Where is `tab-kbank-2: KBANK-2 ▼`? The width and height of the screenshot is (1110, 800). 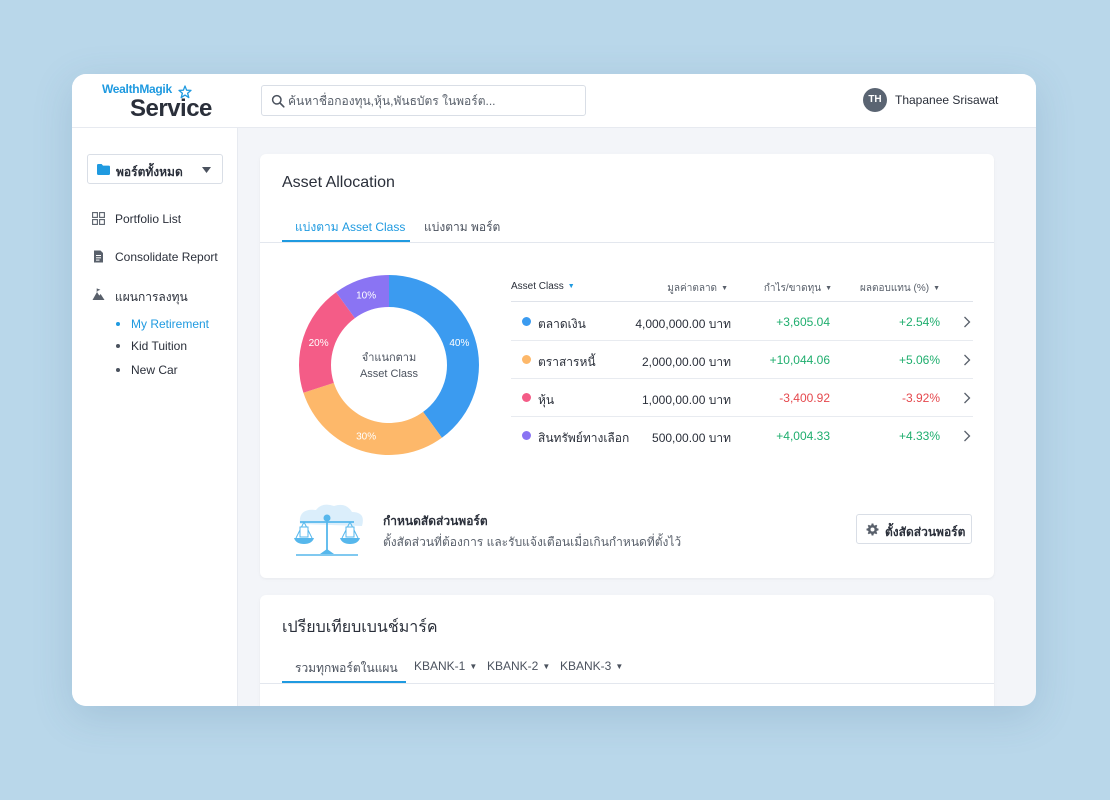
tab-kbank-2: KBANK-2 ▼ is located at coordinates (519, 666).